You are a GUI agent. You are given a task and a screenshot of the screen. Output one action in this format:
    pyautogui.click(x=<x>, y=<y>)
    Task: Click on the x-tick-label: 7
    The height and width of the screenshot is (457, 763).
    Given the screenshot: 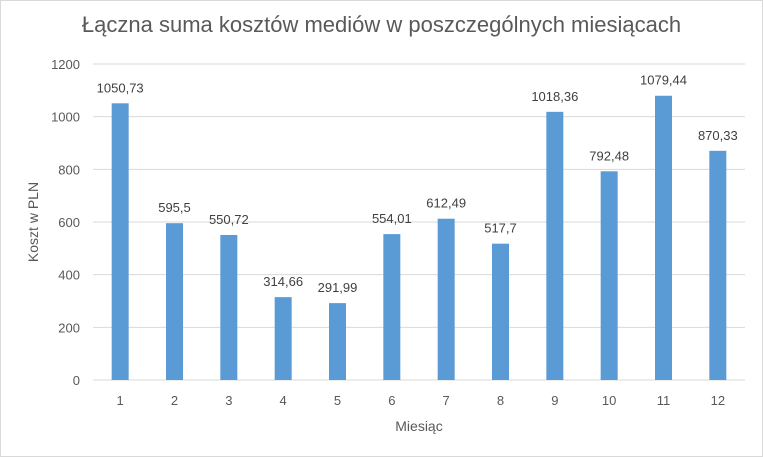 What is the action you would take?
    pyautogui.click(x=446, y=400)
    